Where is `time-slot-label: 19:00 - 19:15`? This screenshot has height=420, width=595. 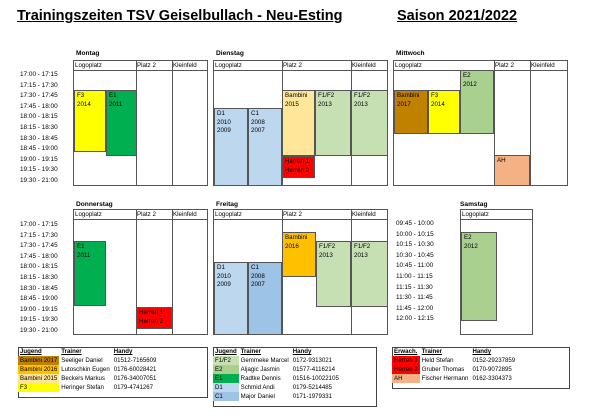
time-slot-label: 19:00 - 19:15 is located at coordinates (39, 309).